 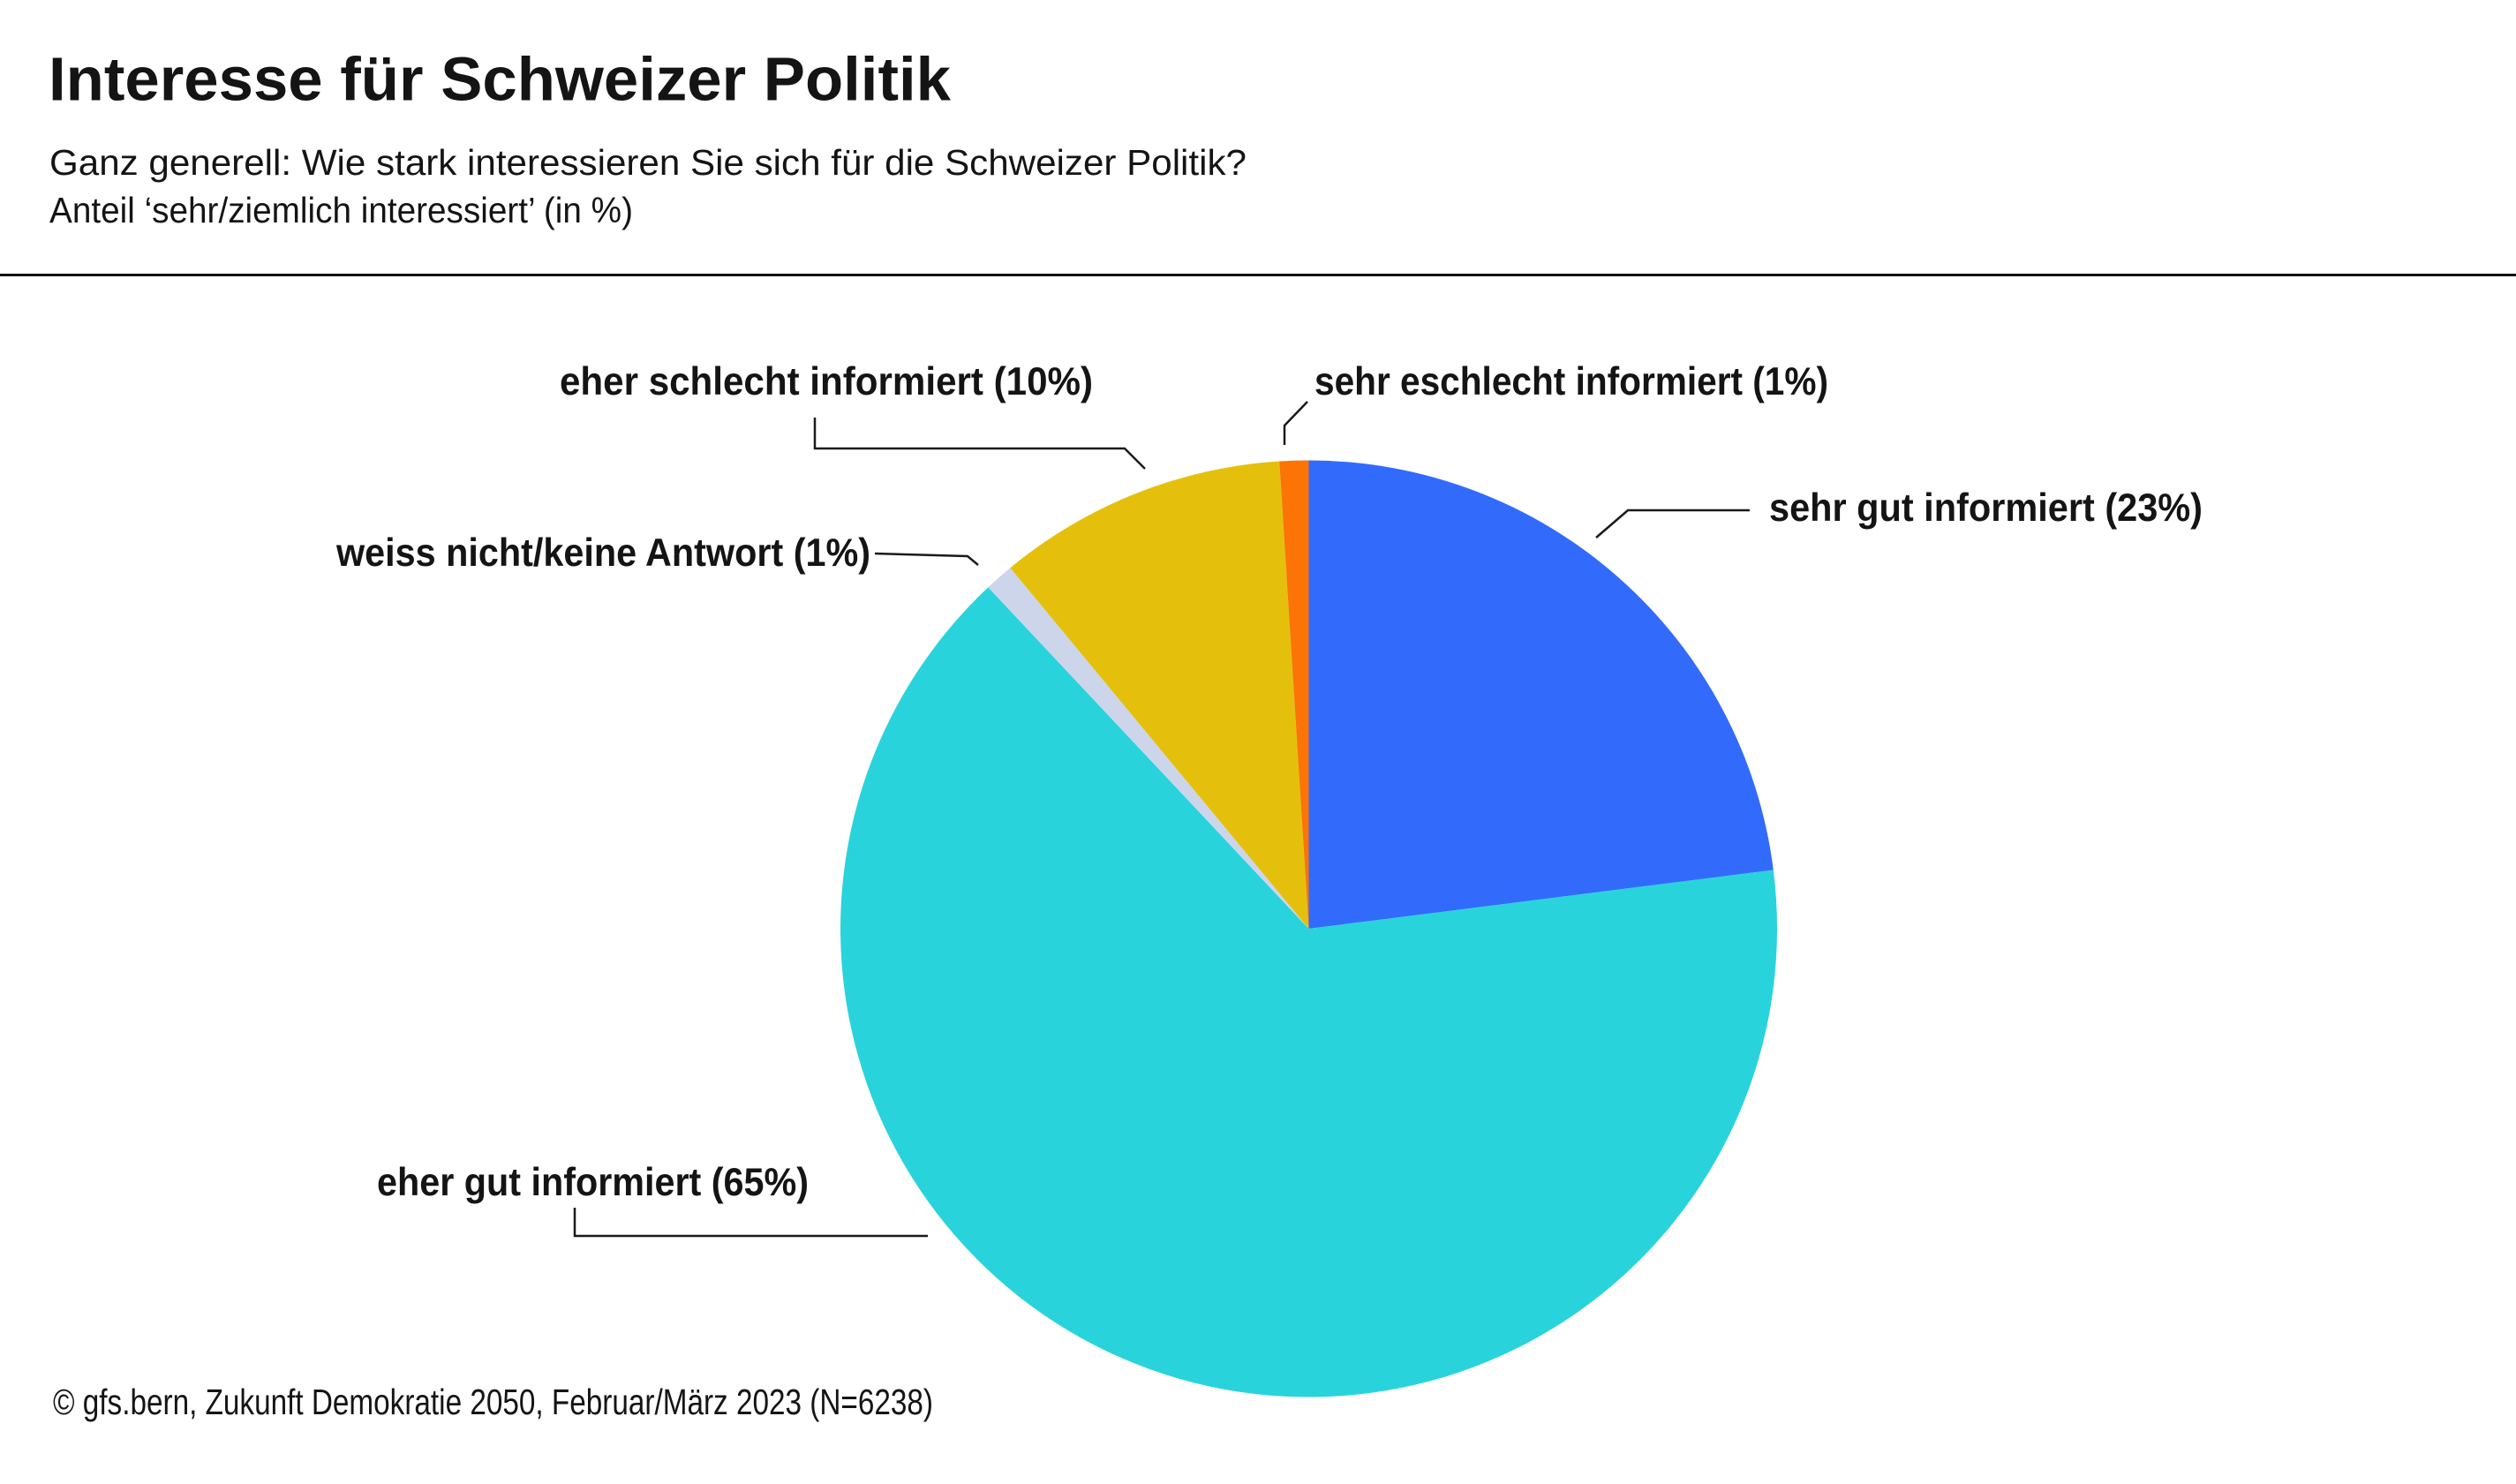 What do you see at coordinates (500, 79) in the screenshot?
I see `svg-text:Interesse für Schweizer Politi: Interesse für Schweizer Politik` at bounding box center [500, 79].